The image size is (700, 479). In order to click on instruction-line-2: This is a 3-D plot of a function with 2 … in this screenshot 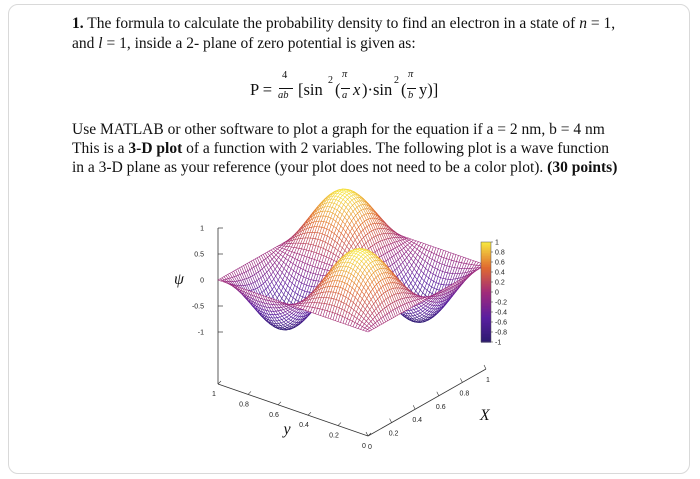, I will do `click(340, 149)`.